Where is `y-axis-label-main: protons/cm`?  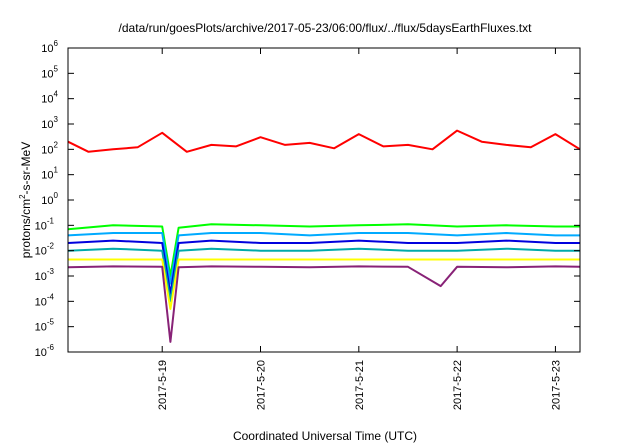 y-axis-label-main: protons/cm is located at coordinates (26, 228).